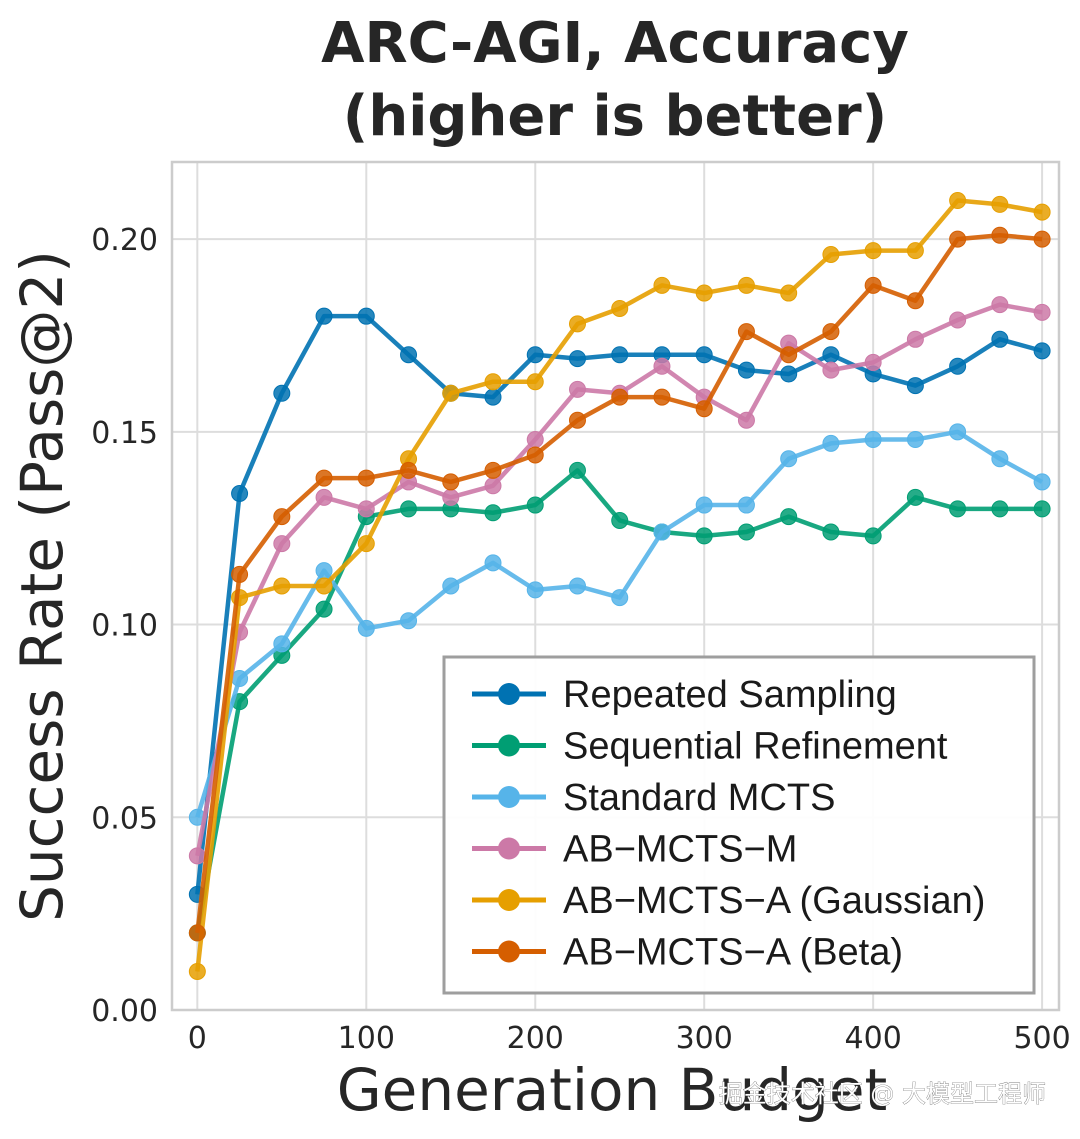 This screenshot has width=1080, height=1139. What do you see at coordinates (612, 1090) in the screenshot?
I see `x-axis-label: Generation Budget` at bounding box center [612, 1090].